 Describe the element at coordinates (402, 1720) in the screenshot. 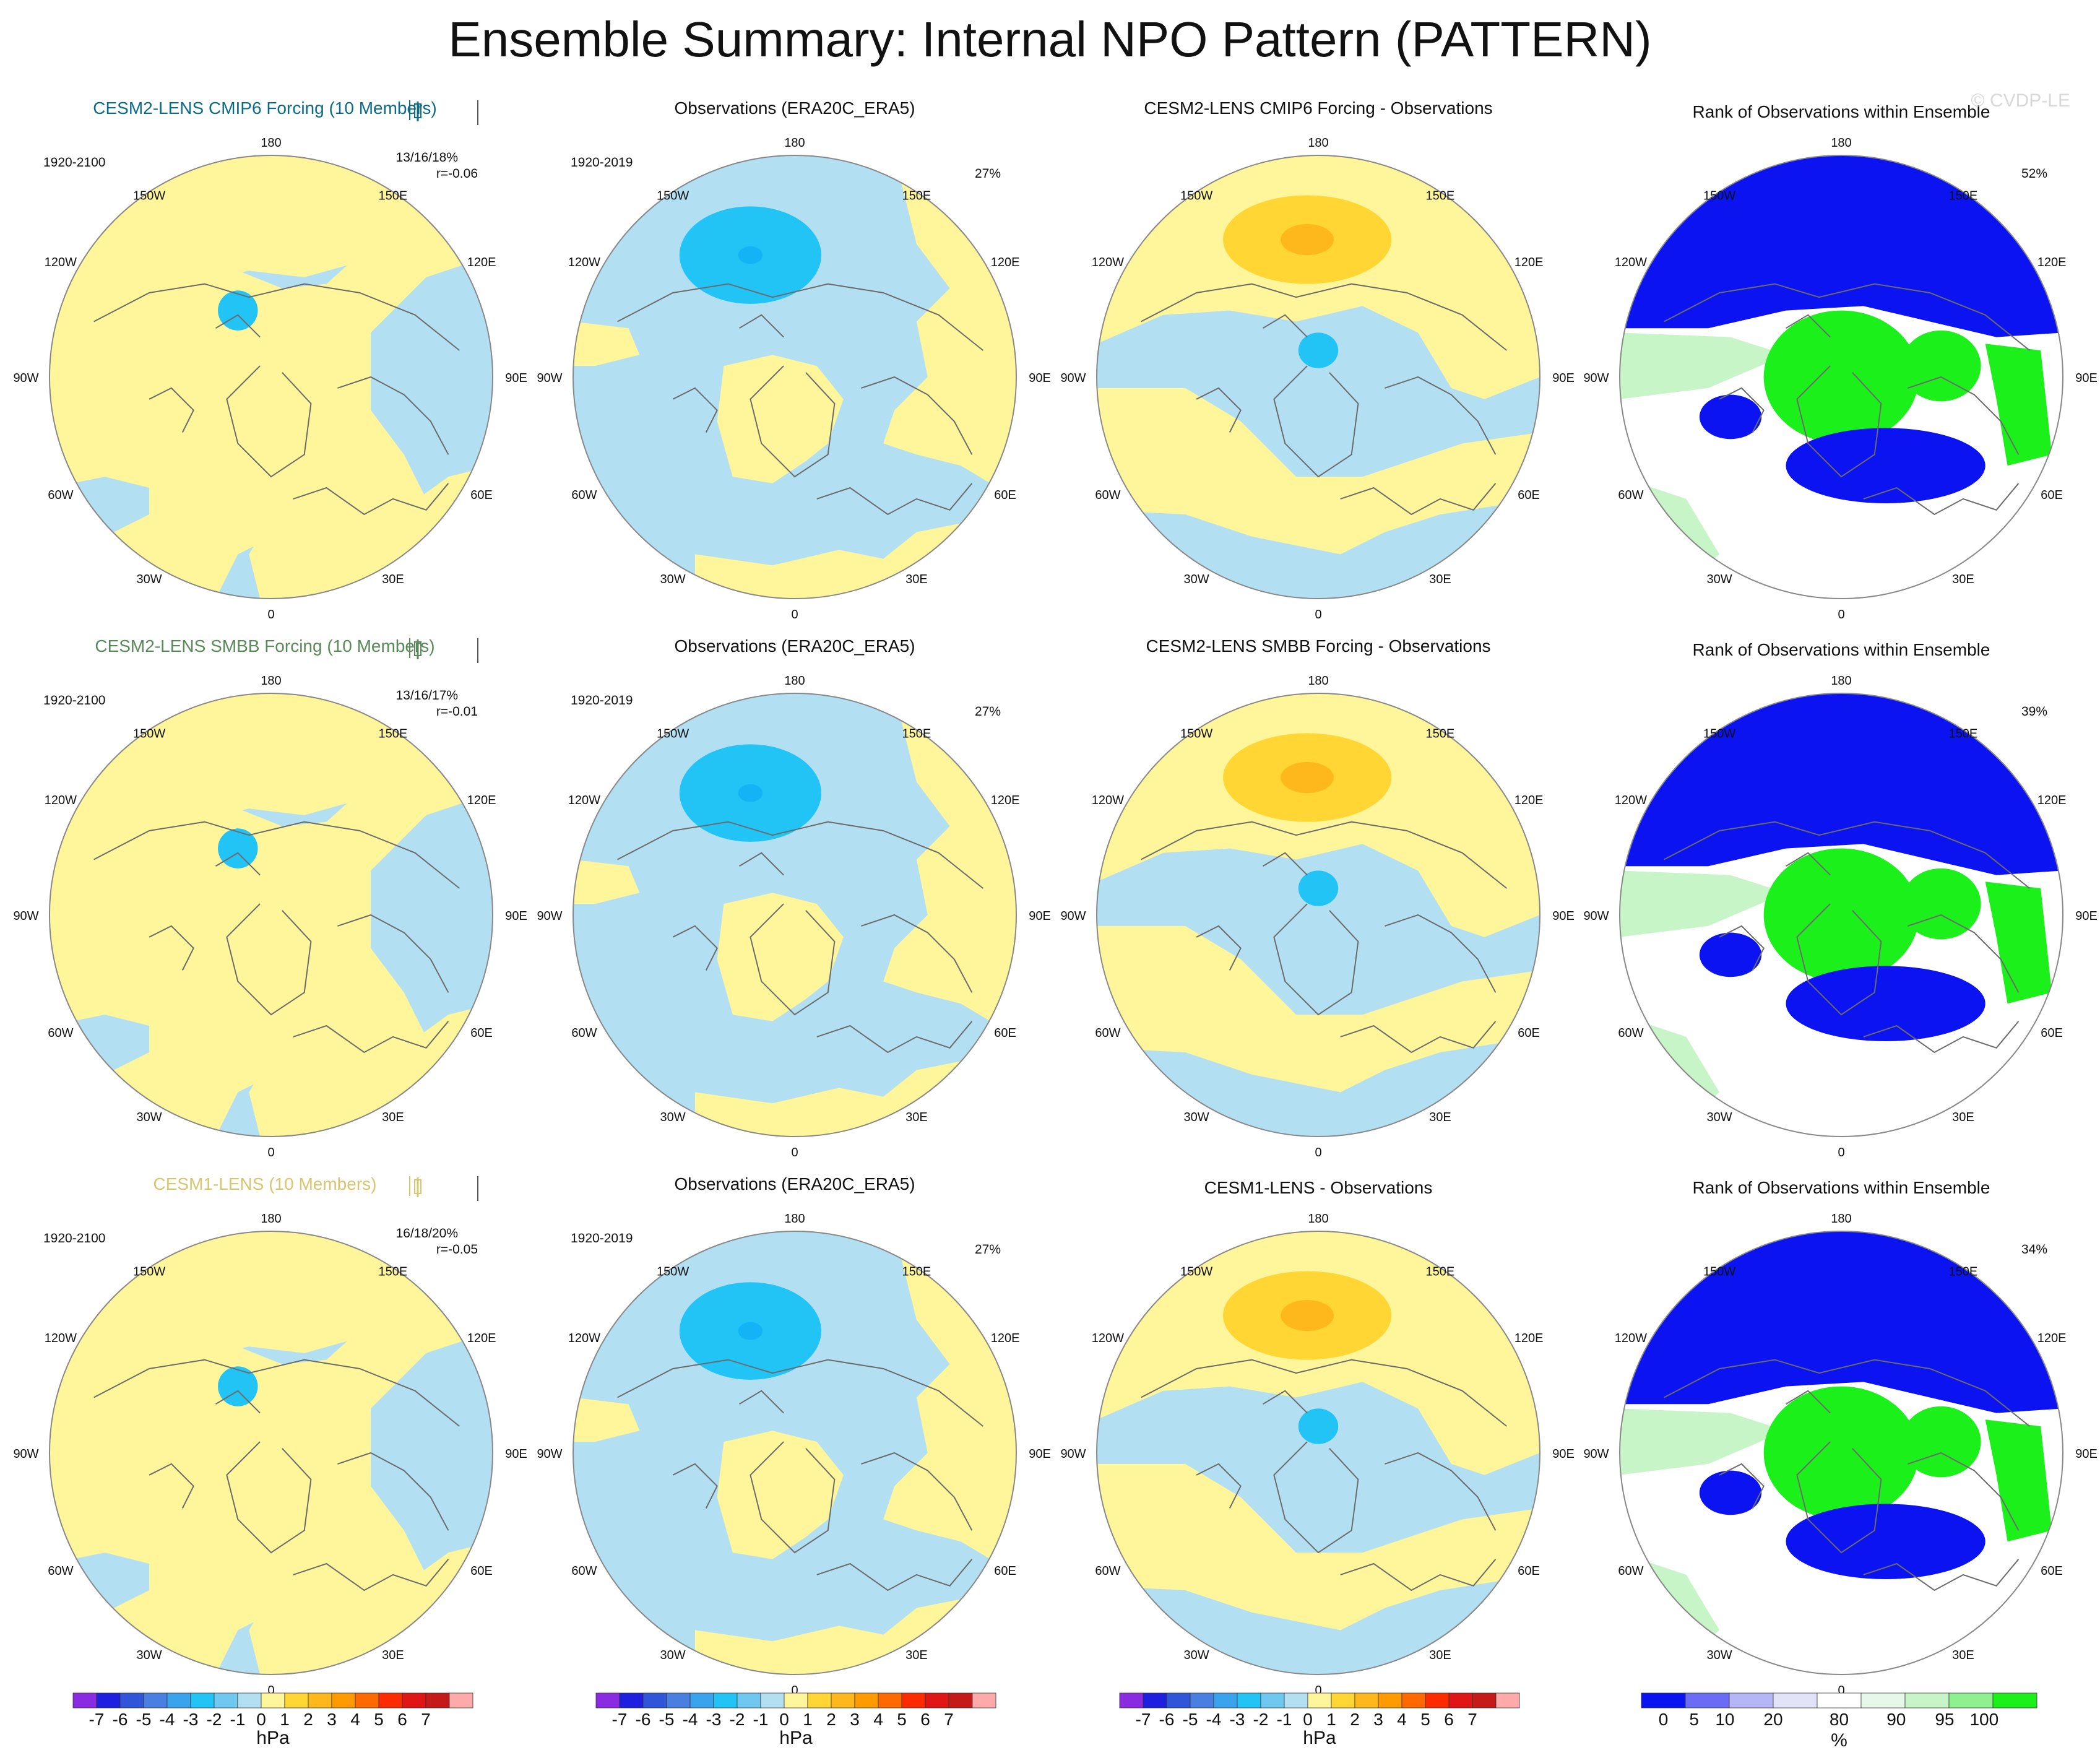

I see `colorbar-tick-label: 6` at that location.